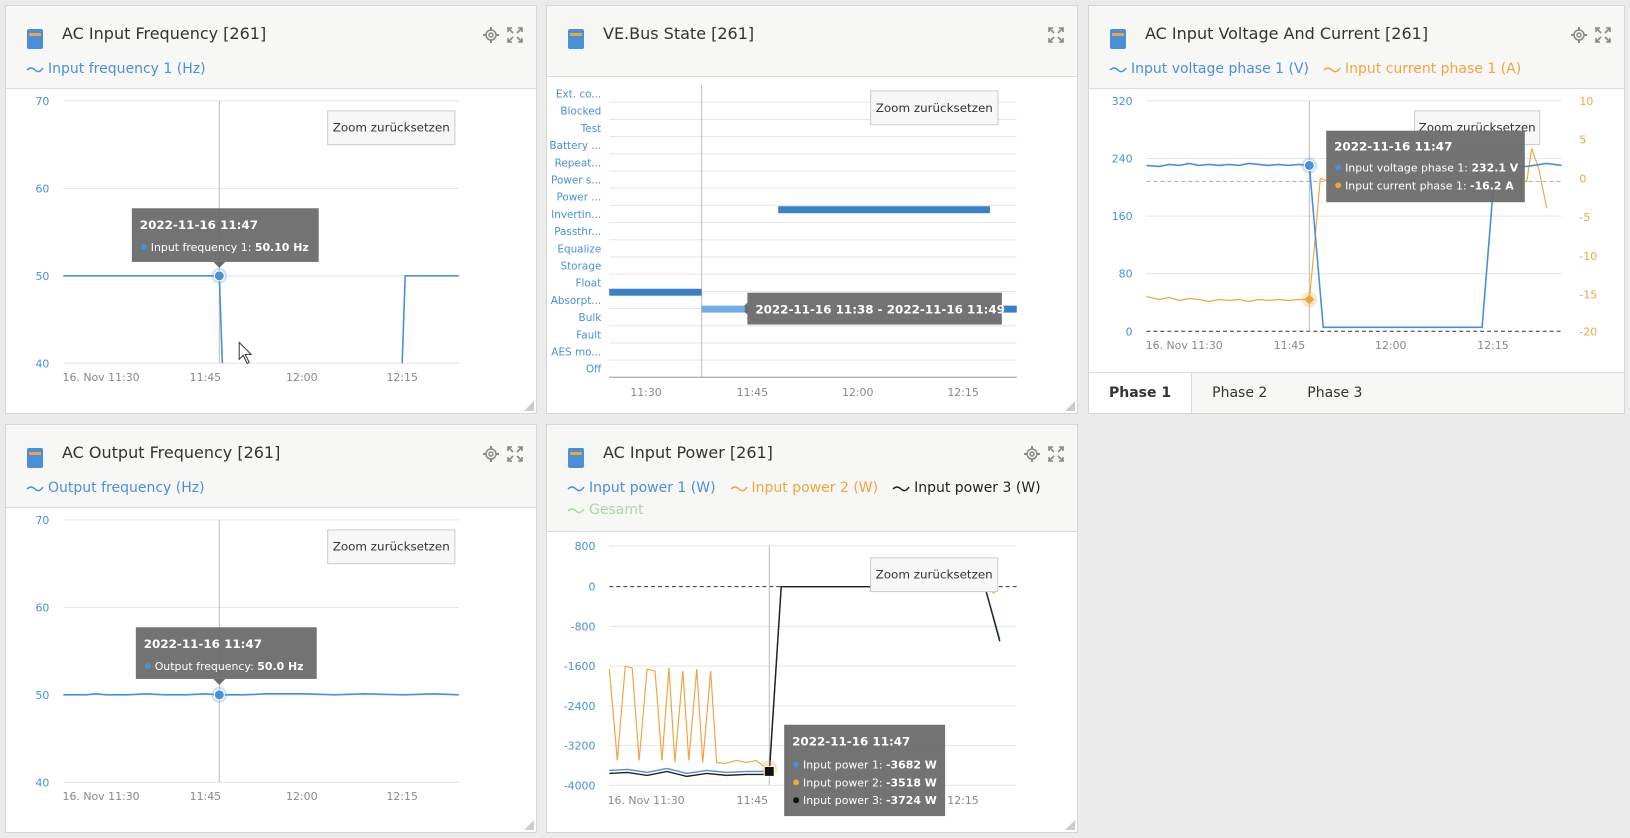  What do you see at coordinates (1240, 393) in the screenshot?
I see `tab-phase-2: Phase 2` at bounding box center [1240, 393].